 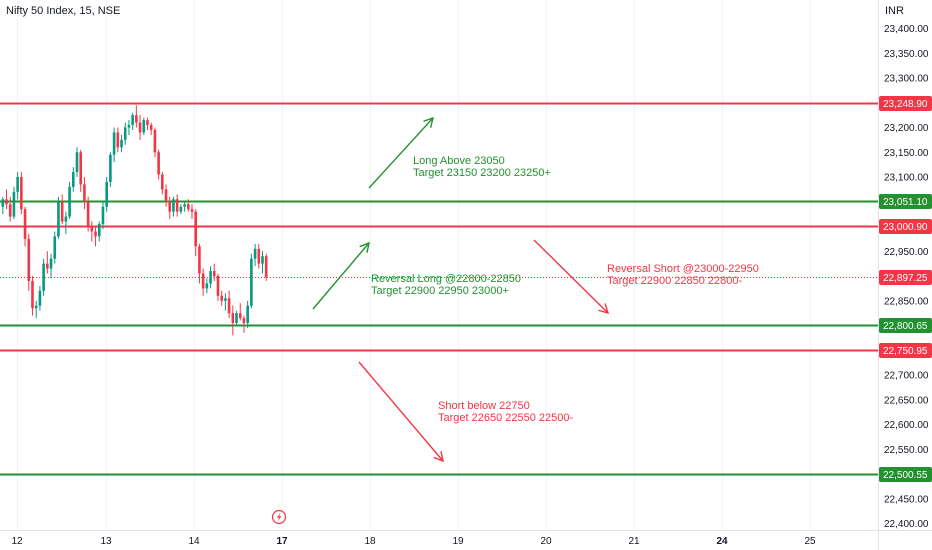 What do you see at coordinates (634, 541) in the screenshot?
I see `time-tick-label: 21` at bounding box center [634, 541].